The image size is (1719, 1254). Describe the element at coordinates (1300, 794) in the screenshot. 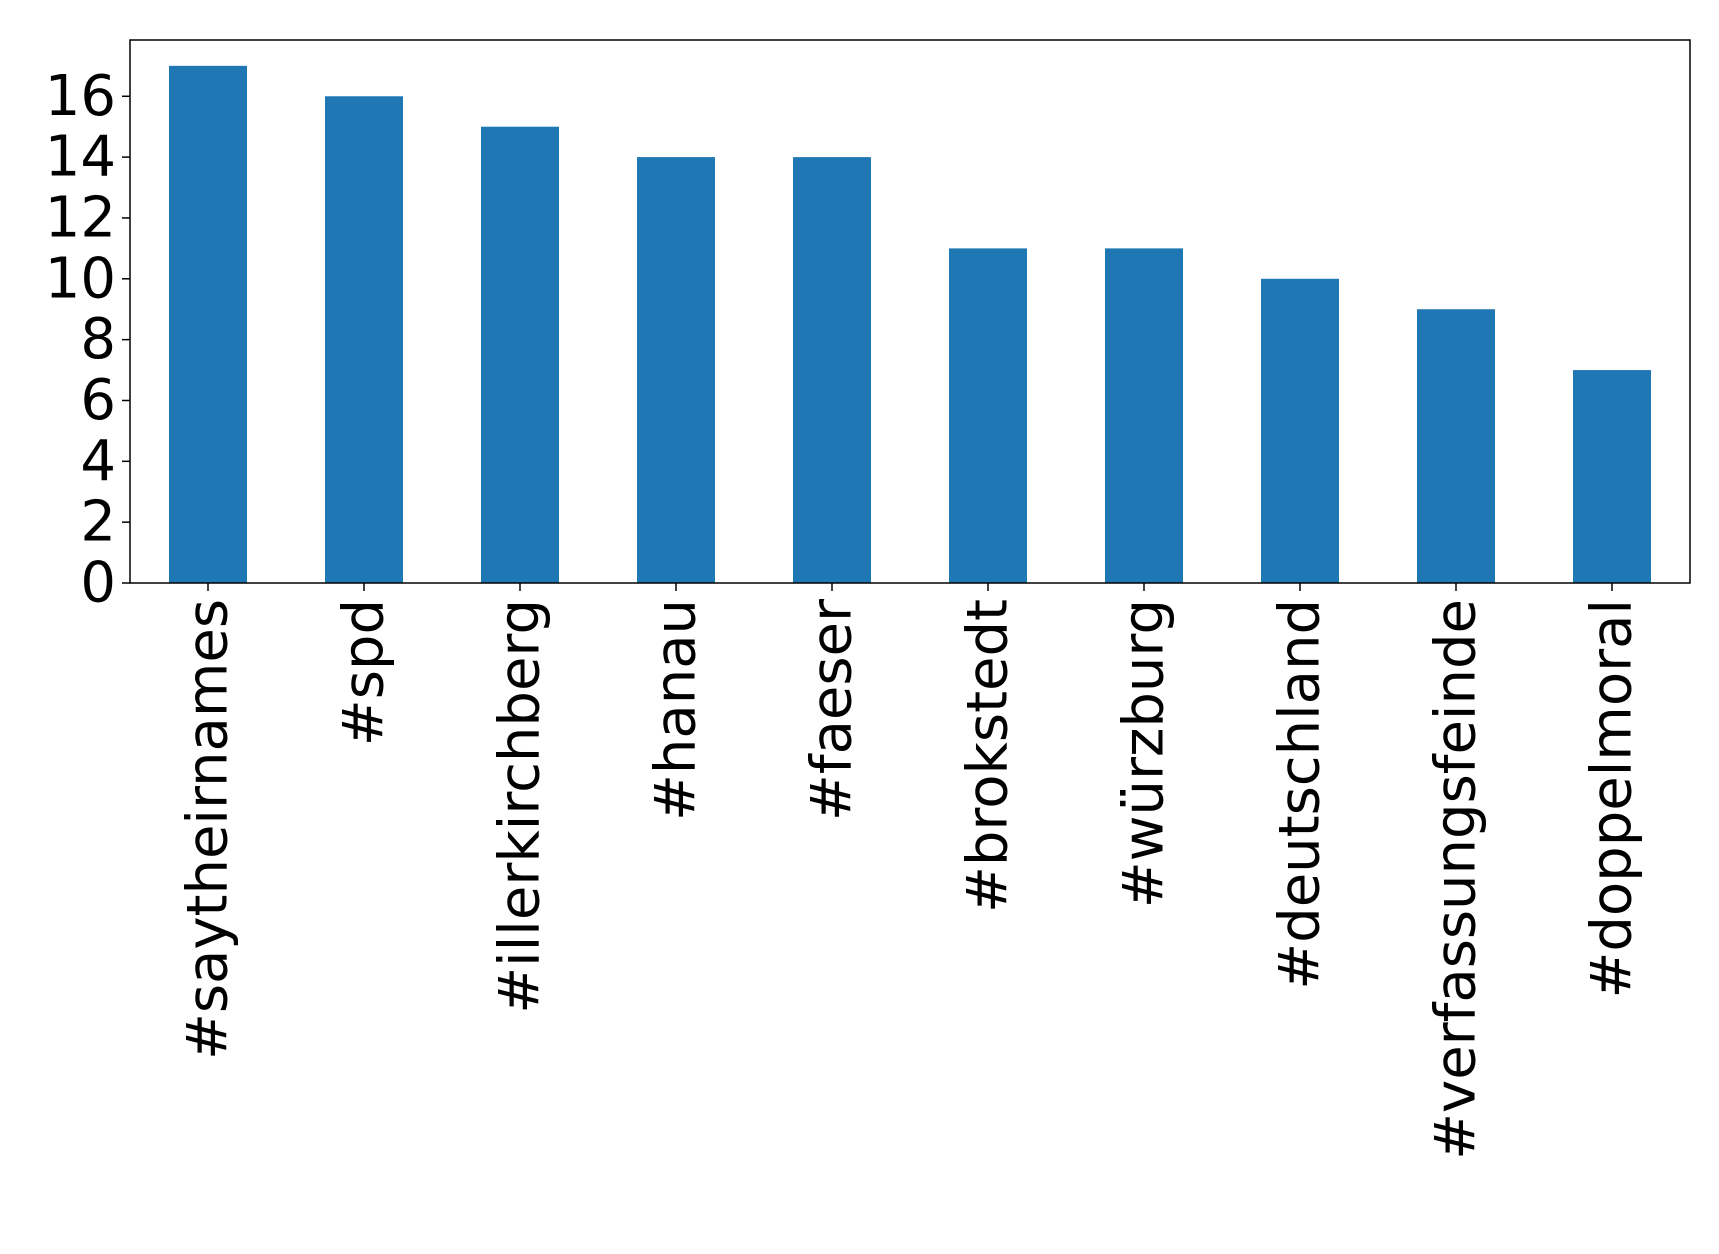

I see `x-tick-label: #deutschland` at that location.